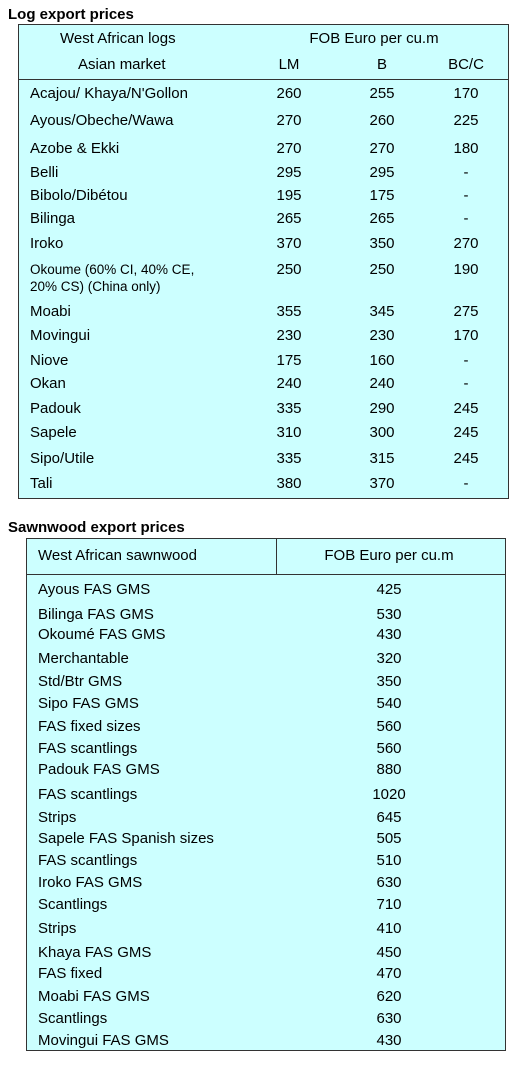 The image size is (528, 1071). What do you see at coordinates (62, 458) in the screenshot?
I see `row-label: Sipo/Utile` at bounding box center [62, 458].